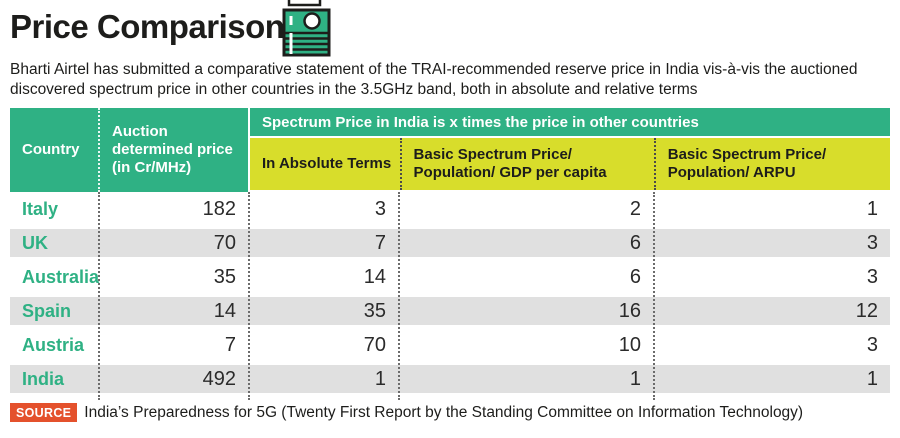  I want to click on money-stack-icon, so click(306, 28).